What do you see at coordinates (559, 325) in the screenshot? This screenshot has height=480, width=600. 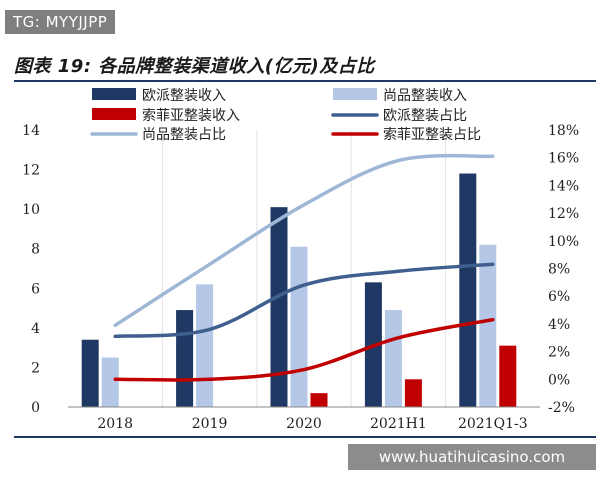 I see `y-right-tick-label: 4%` at bounding box center [559, 325].